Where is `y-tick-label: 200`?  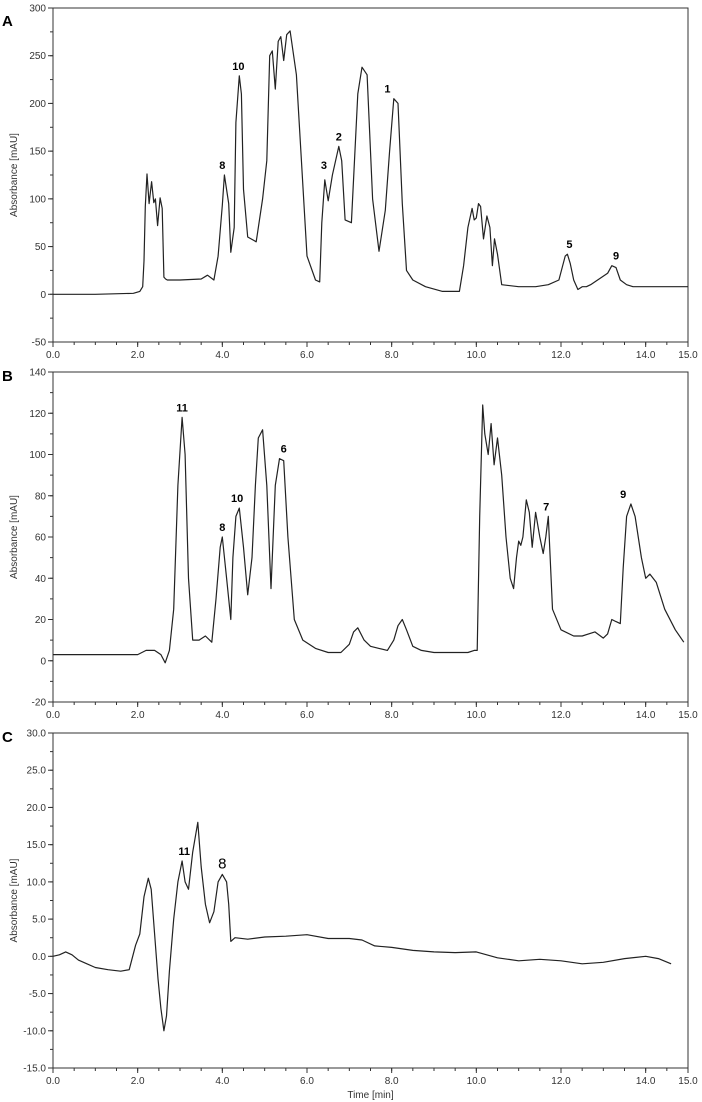
y-tick-label: 200 is located at coordinates (37, 104).